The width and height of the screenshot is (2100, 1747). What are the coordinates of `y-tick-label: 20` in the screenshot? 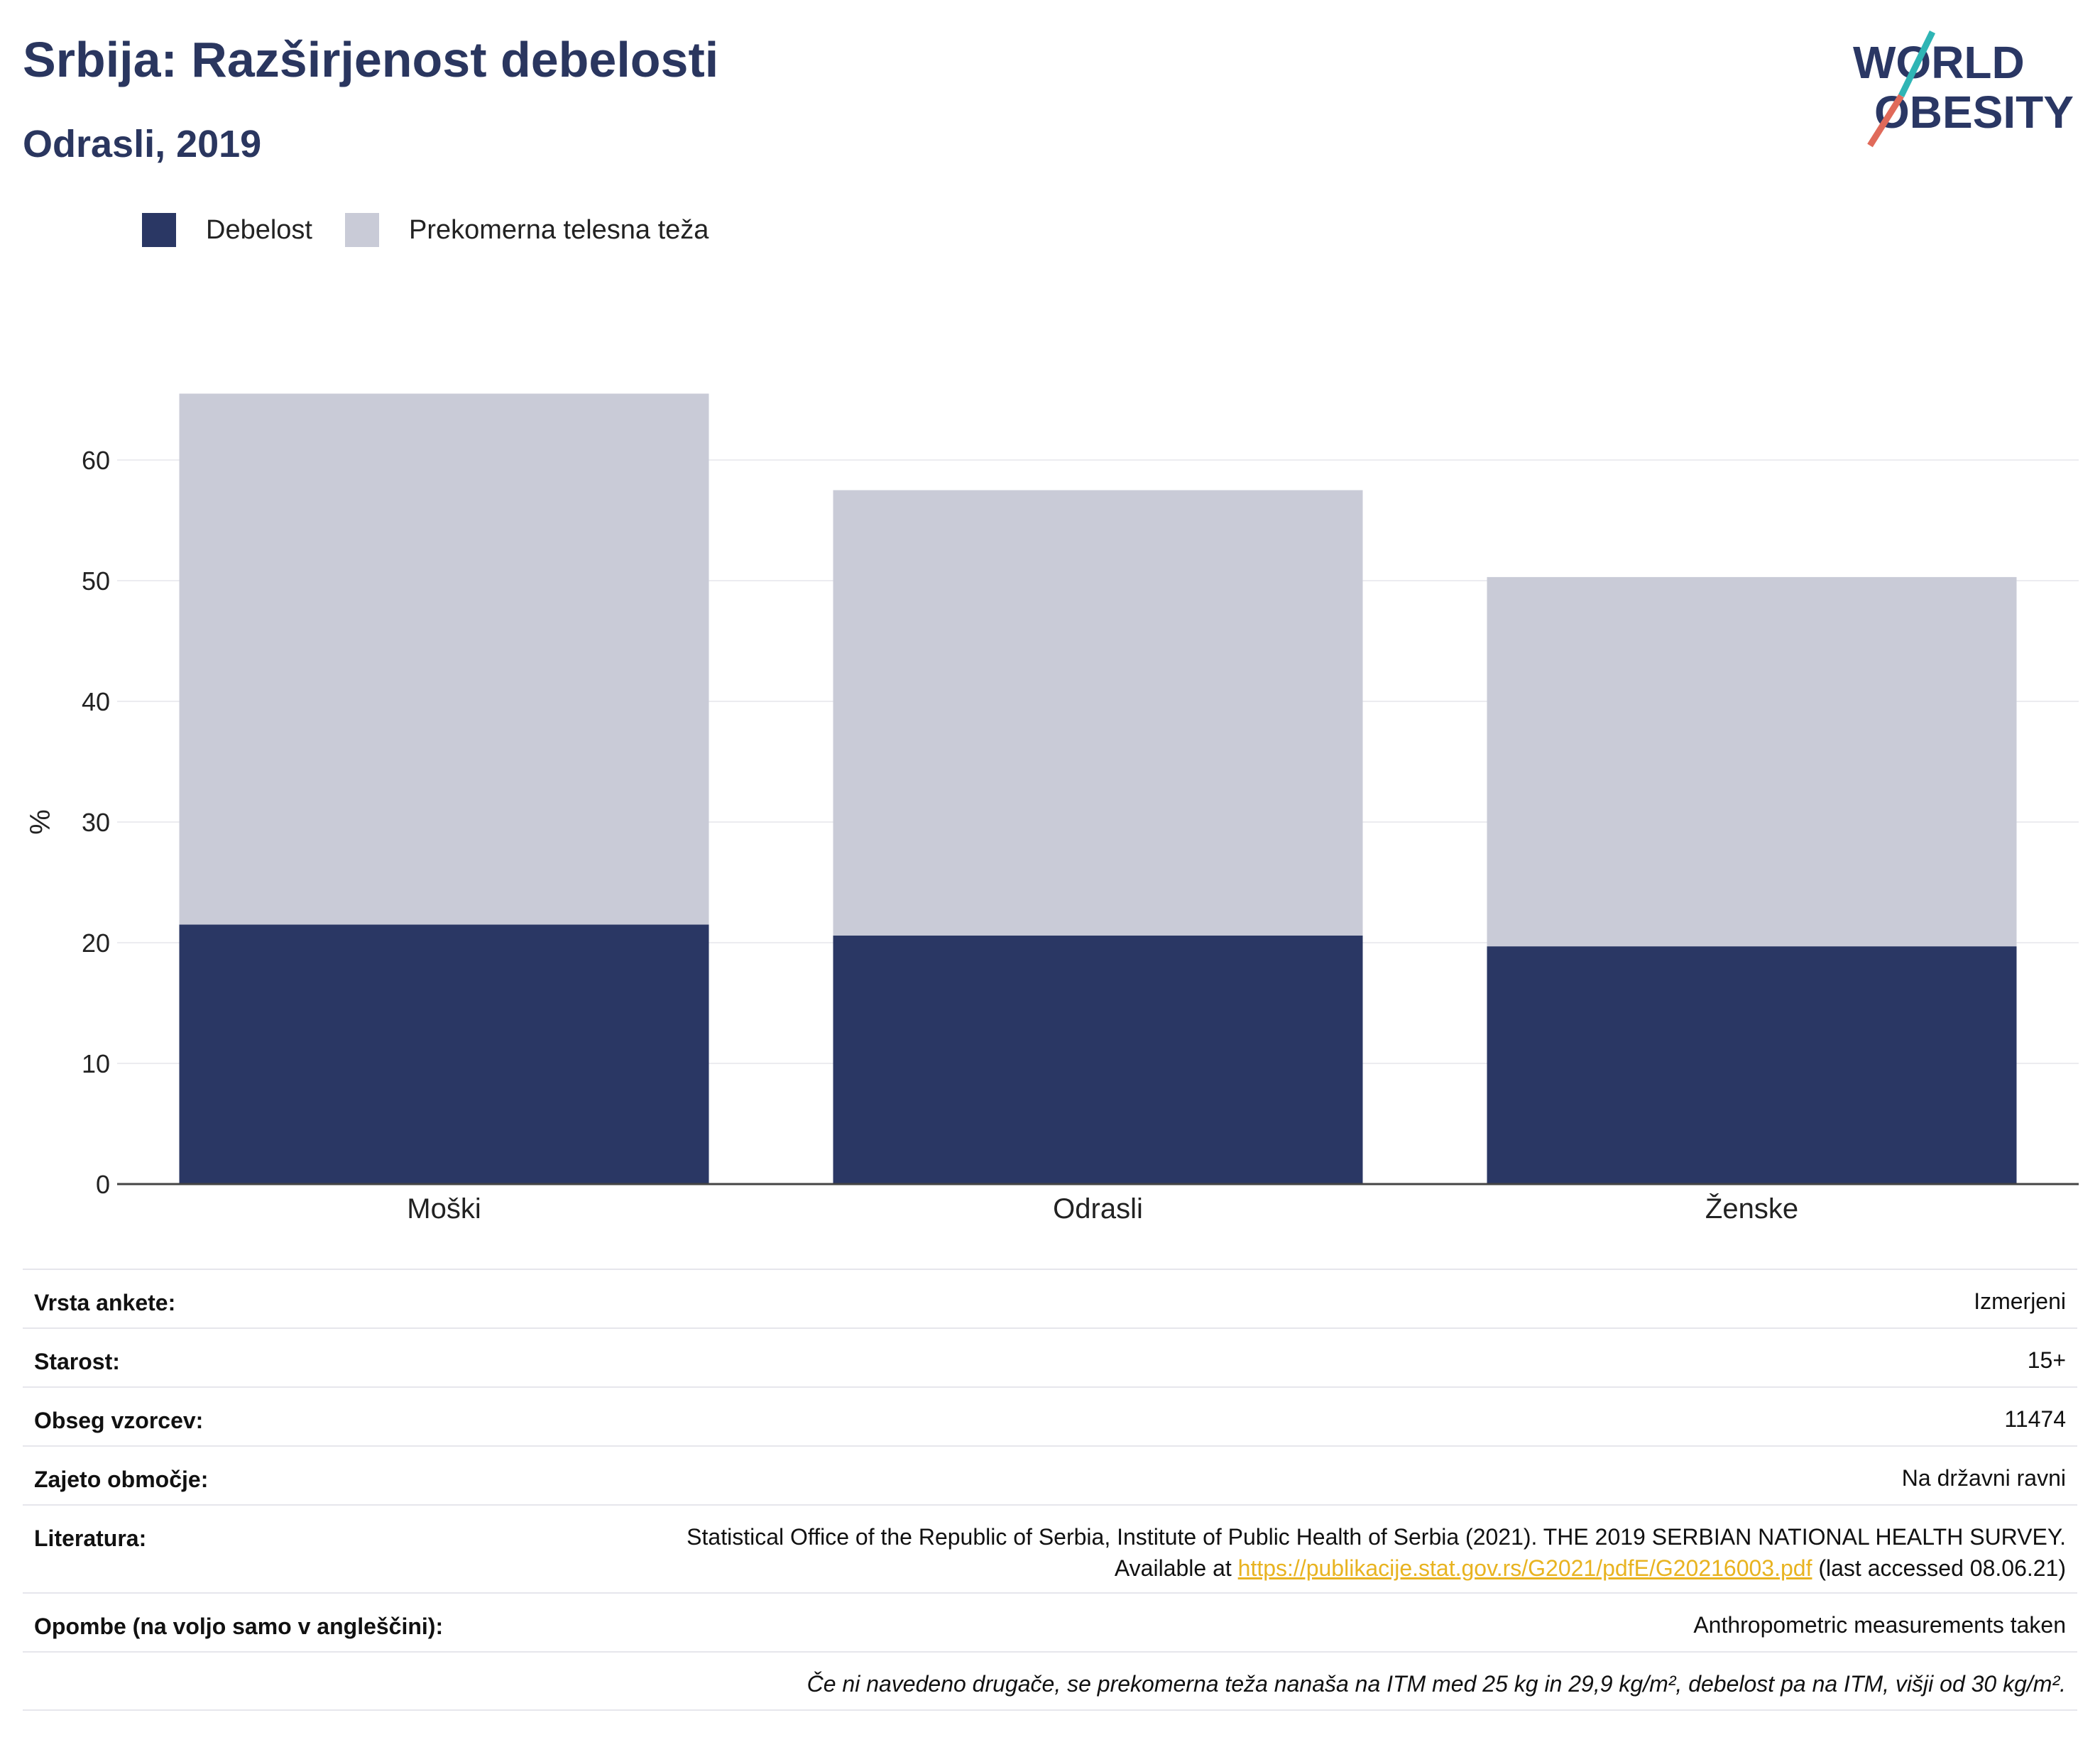 It's located at (96, 943).